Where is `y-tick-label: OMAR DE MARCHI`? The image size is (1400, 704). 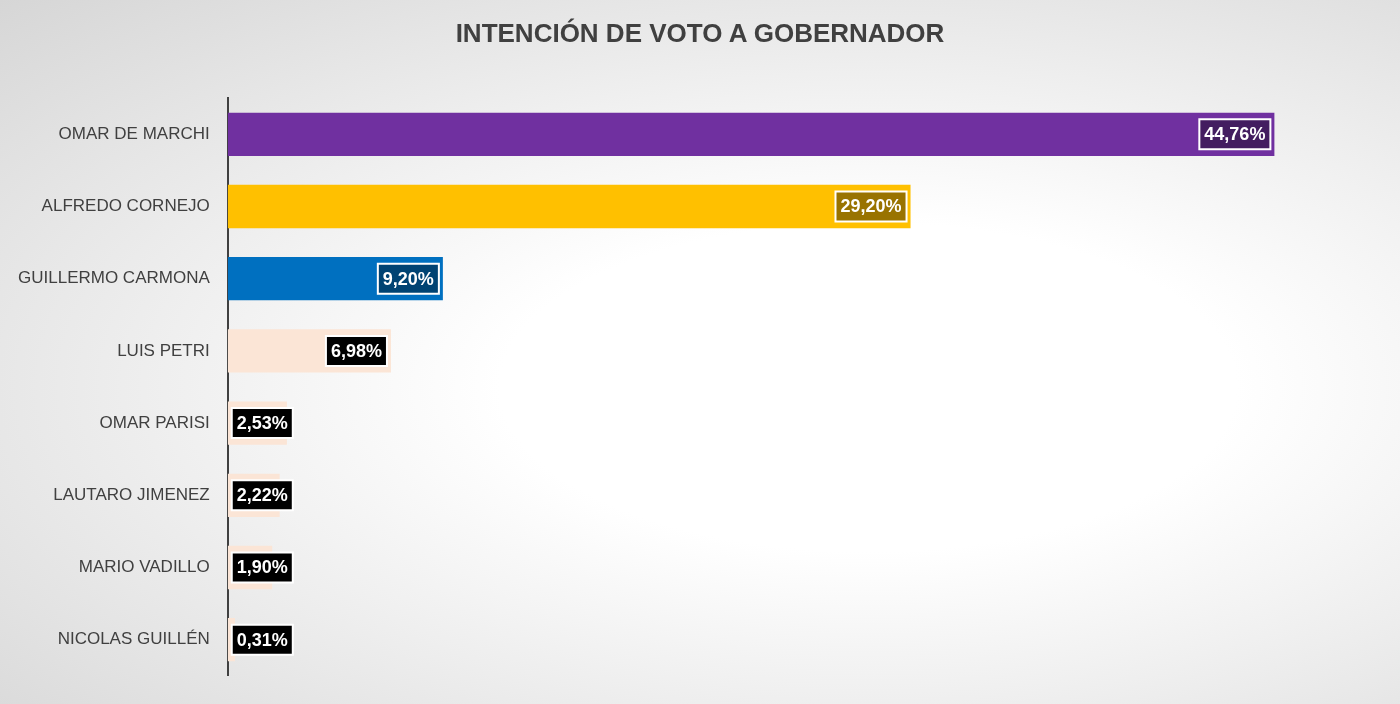
y-tick-label: OMAR DE MARCHI is located at coordinates (134, 133).